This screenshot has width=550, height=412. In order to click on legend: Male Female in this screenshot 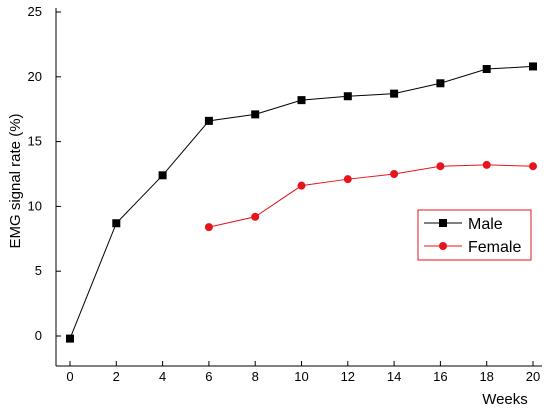, I will do `click(474, 235)`.